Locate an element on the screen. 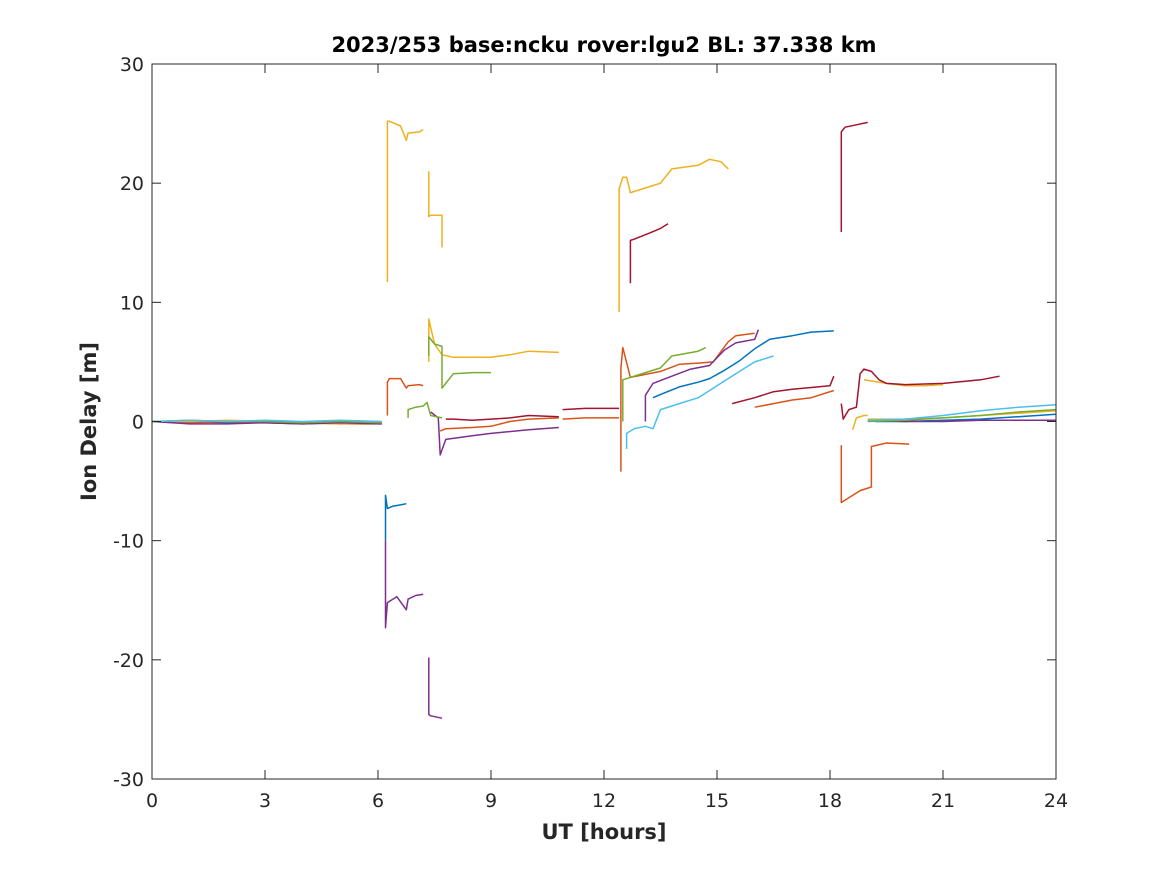 This screenshot has width=1167, height=880. x-tick-label-2: 6 is located at coordinates (378, 801).